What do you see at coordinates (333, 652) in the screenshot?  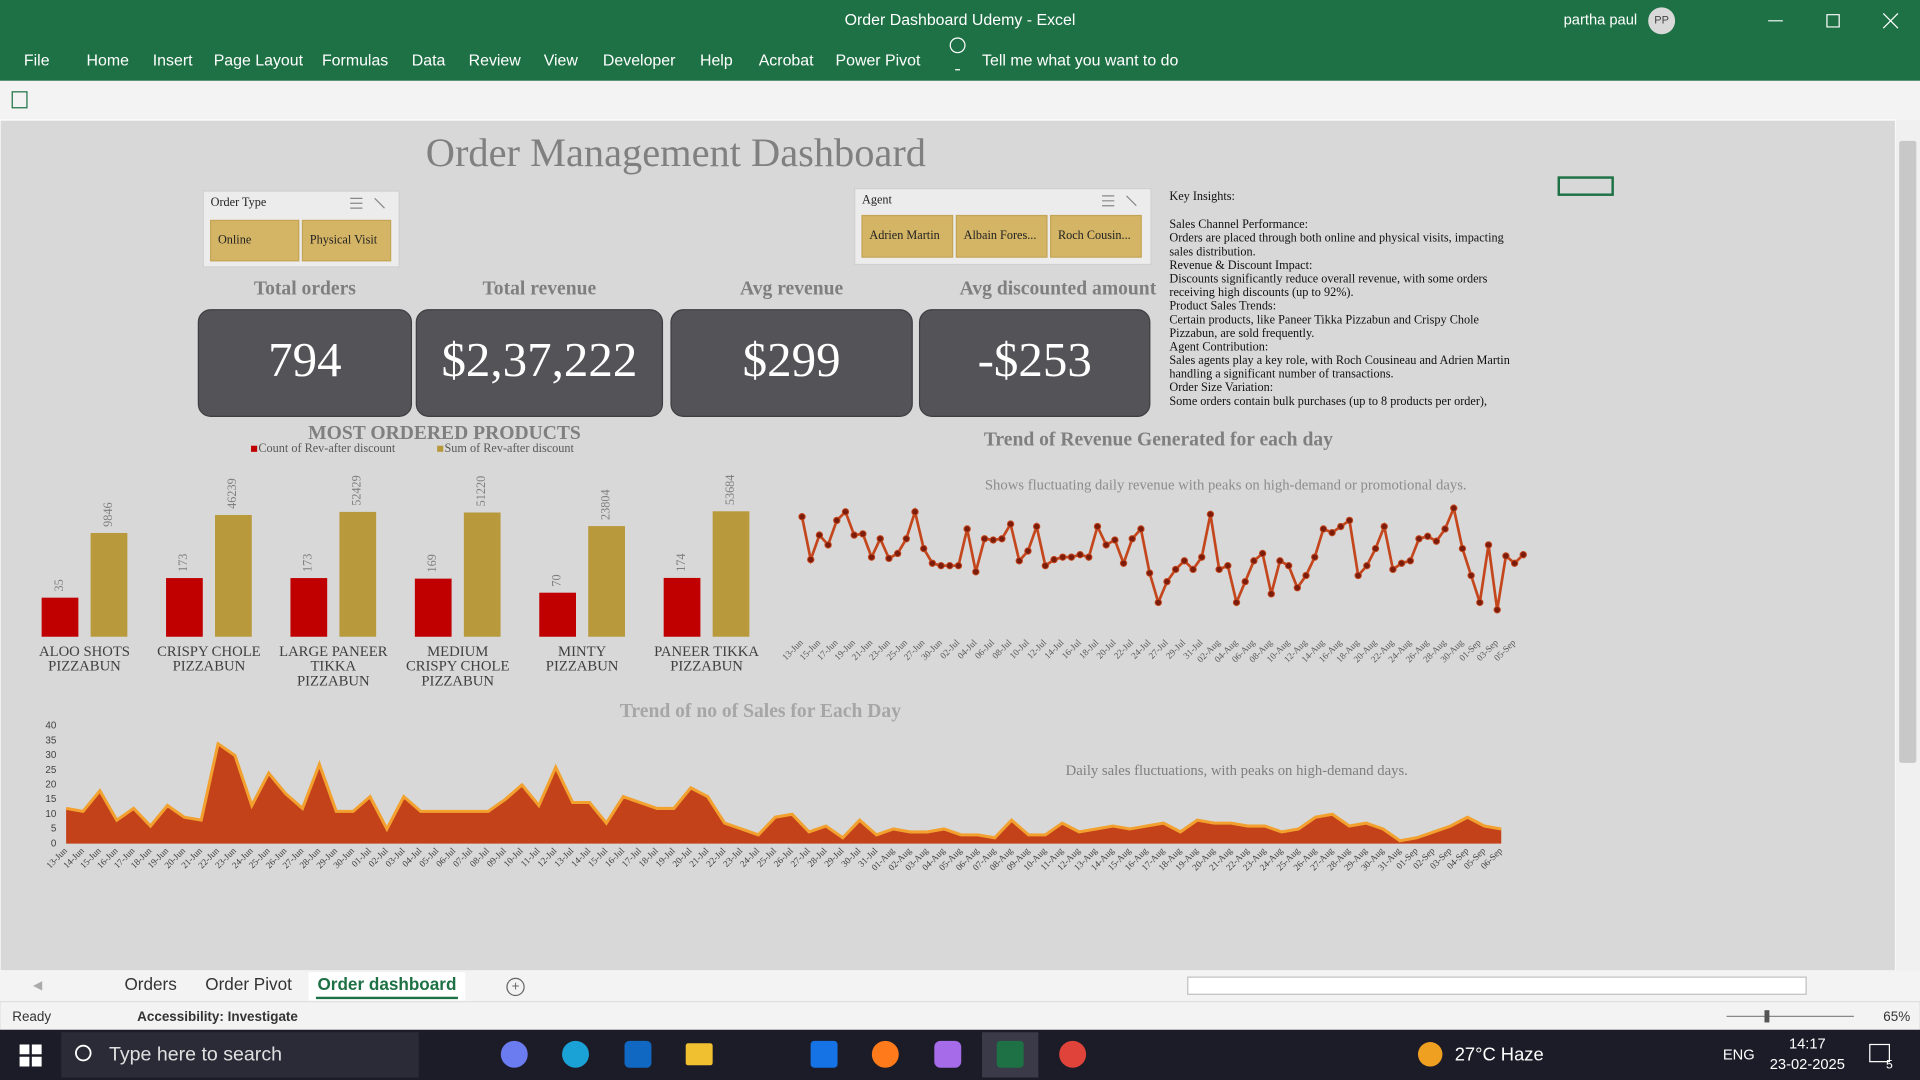 I see `x-tick-label: LARGE PANEER` at bounding box center [333, 652].